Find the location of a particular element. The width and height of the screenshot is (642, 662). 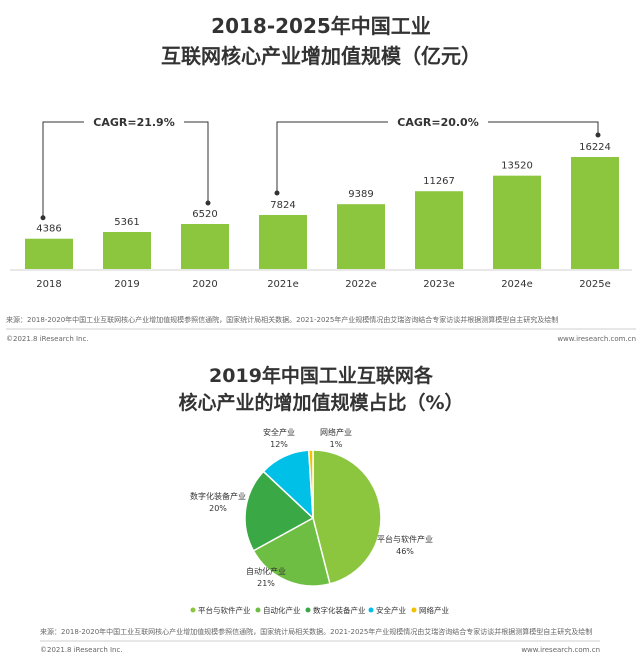

bar-value-label-2025e: 16224 is located at coordinates (595, 147).